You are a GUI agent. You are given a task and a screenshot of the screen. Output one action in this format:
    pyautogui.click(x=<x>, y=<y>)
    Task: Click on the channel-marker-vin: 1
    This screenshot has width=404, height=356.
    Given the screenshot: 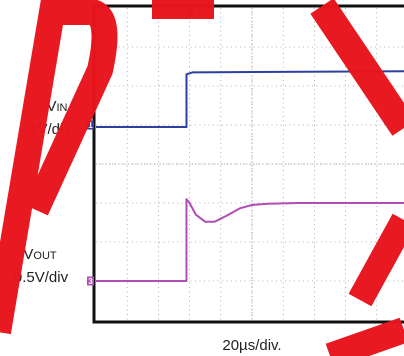 What is the action you would take?
    pyautogui.click(x=90, y=125)
    